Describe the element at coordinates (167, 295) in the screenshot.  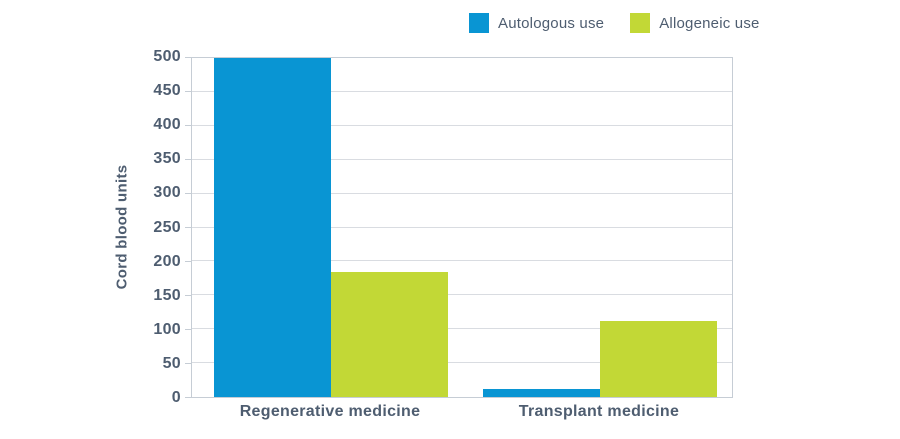
I see `y-tick-label-150: 150` at that location.